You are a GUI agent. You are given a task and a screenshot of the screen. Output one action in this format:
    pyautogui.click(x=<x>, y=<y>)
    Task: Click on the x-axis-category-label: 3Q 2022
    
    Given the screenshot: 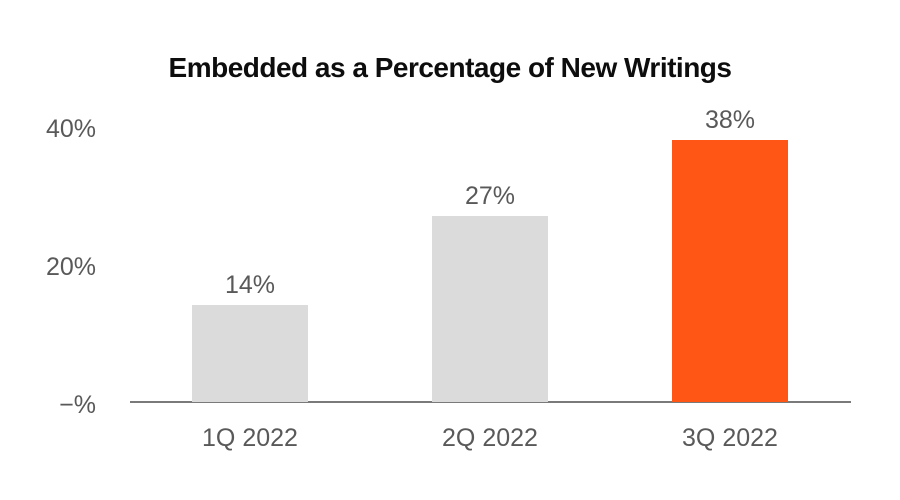 What is the action you would take?
    pyautogui.click(x=730, y=438)
    